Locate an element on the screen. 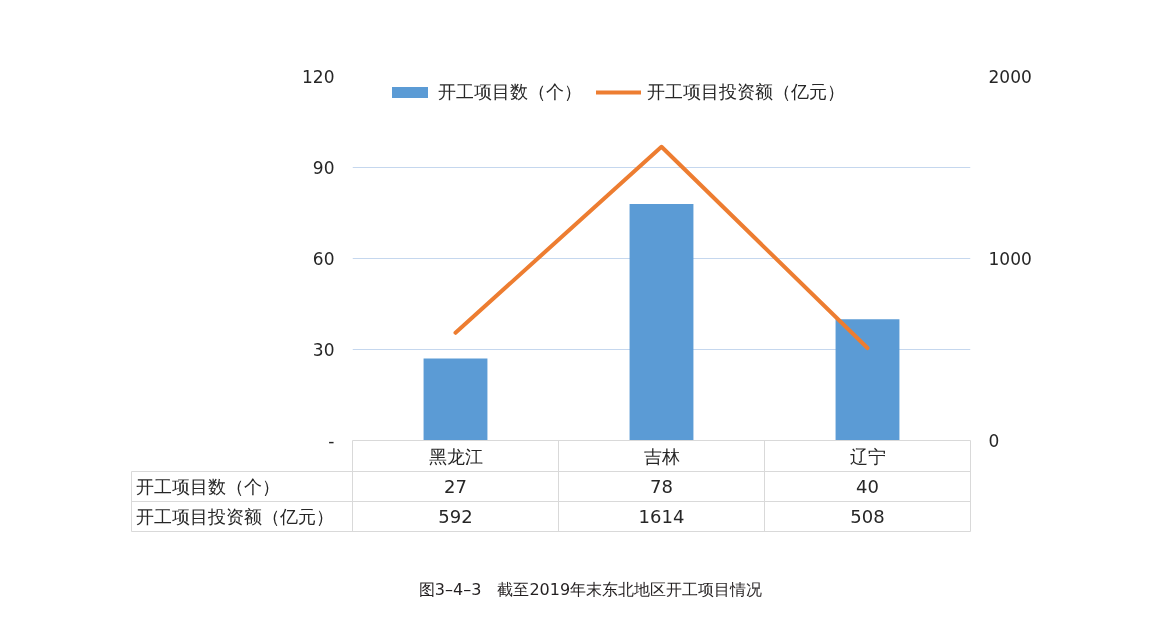 This screenshot has width=1154, height=619. text: 开工项目数（个） is located at coordinates (207, 486).